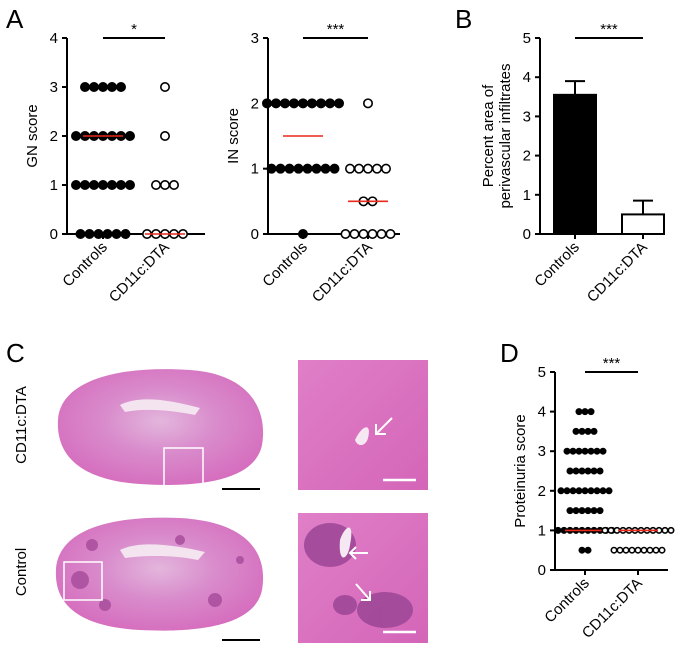 This screenshot has height=665, width=686. I want to click on y-axis-label: GN score, so click(32, 135).